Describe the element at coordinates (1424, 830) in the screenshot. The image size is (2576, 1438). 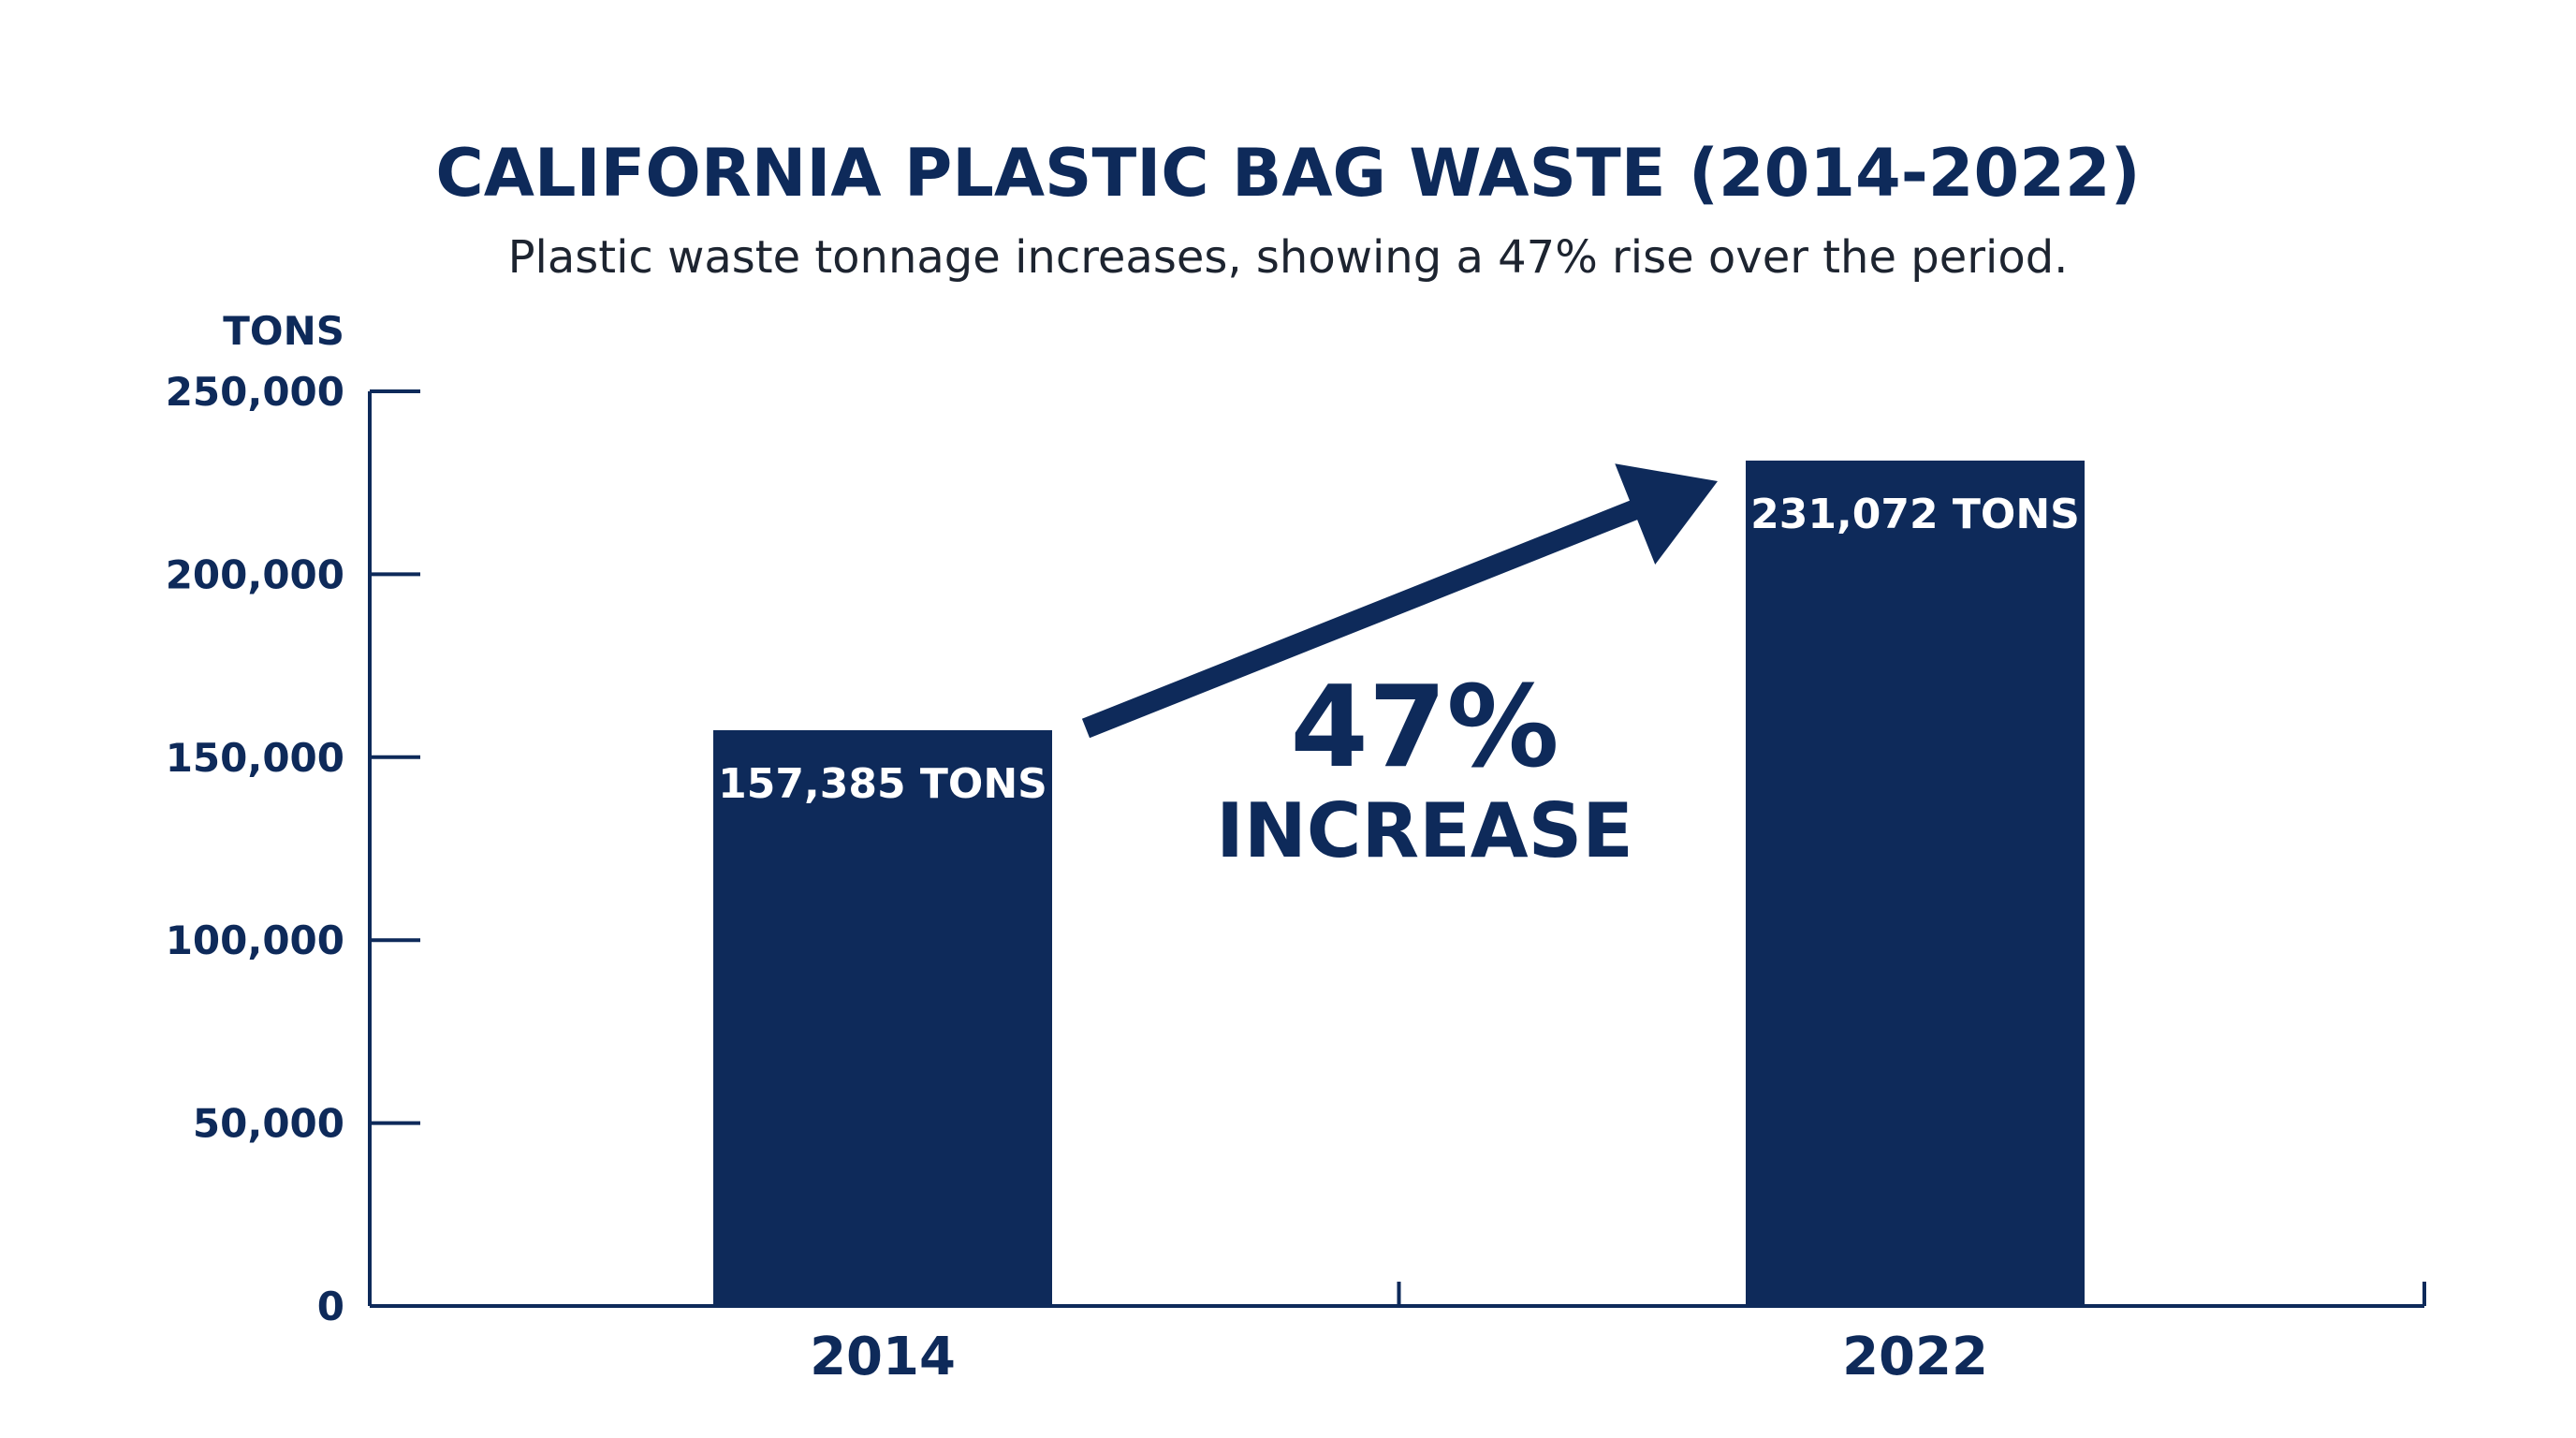
I see `increase-label: INCREASE` at that location.